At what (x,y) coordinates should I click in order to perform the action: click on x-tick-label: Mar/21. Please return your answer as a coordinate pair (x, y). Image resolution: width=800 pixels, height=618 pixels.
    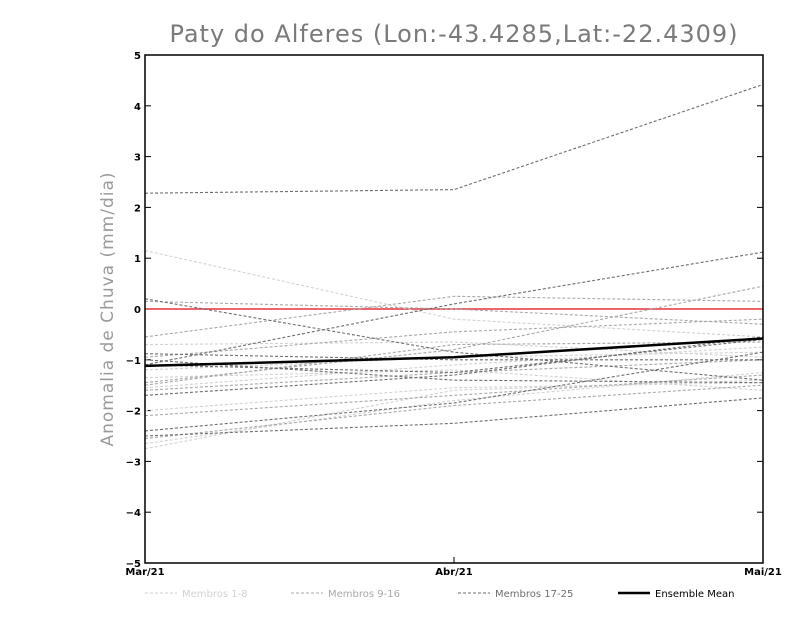
    Looking at the image, I should click on (144, 572).